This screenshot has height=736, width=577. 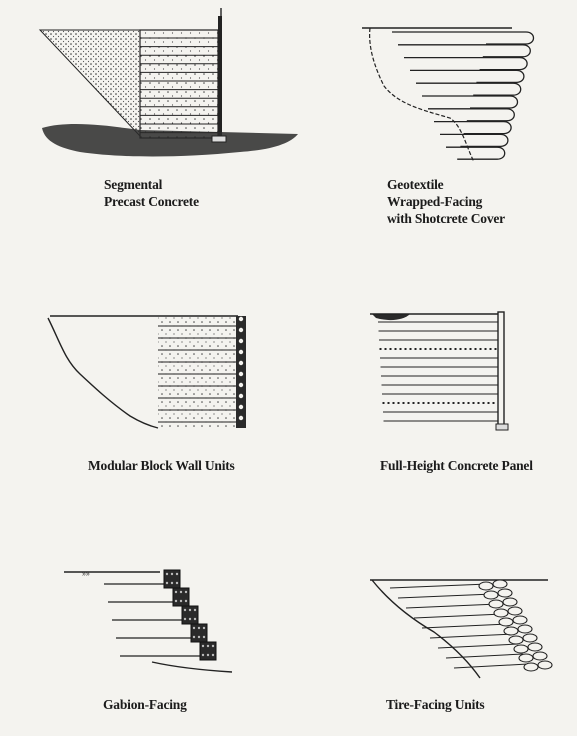 I want to click on caption-segmental: Segmental Precast Concrete, so click(x=151, y=193).